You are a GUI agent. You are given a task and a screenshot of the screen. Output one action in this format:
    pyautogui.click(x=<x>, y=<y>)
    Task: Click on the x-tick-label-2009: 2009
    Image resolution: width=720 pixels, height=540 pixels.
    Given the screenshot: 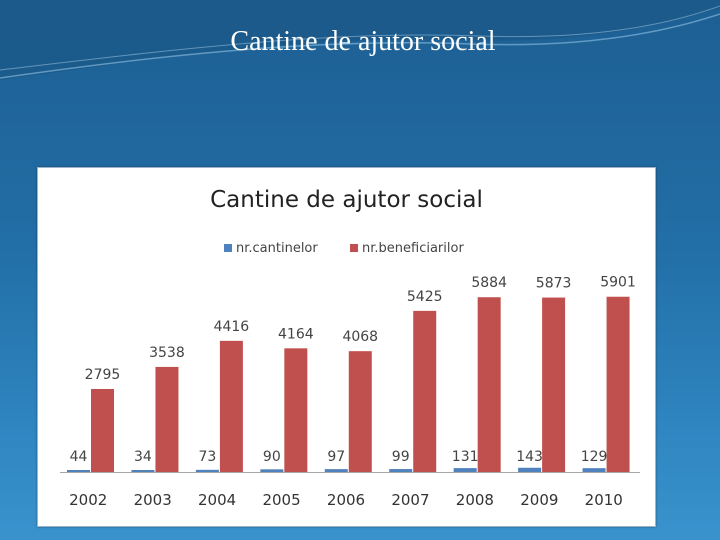 What is the action you would take?
    pyautogui.click(x=539, y=500)
    